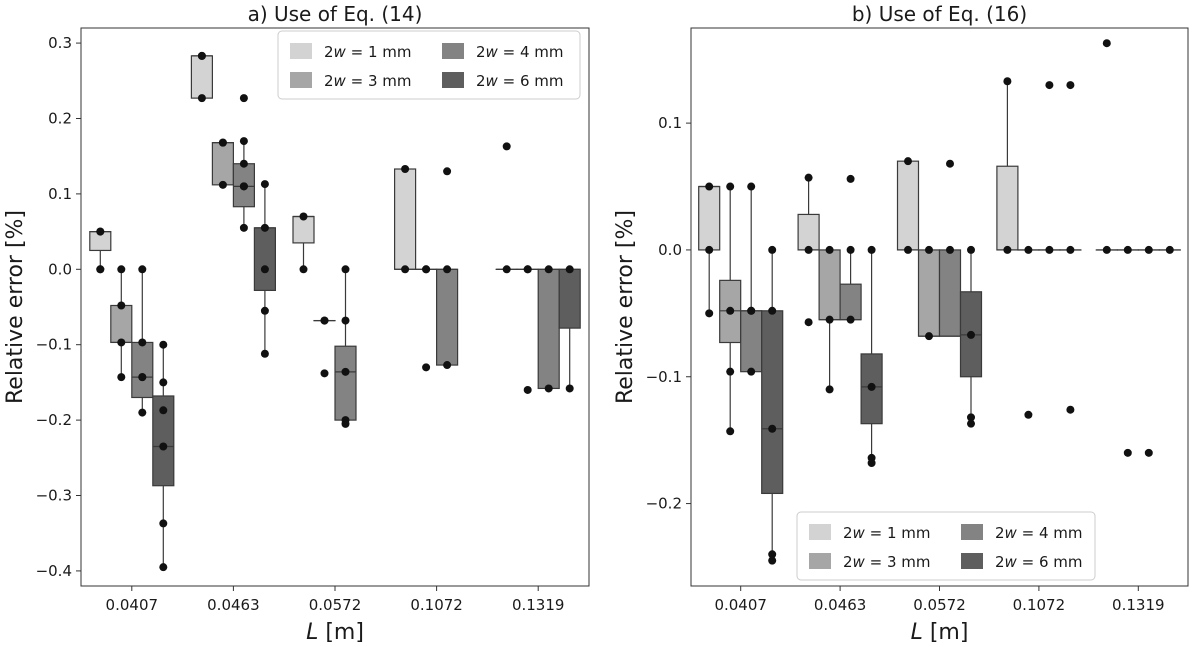 The image size is (1200, 647). Describe the element at coordinates (345, 346) in the screenshot. I see `box-4mm-0.0572` at that location.